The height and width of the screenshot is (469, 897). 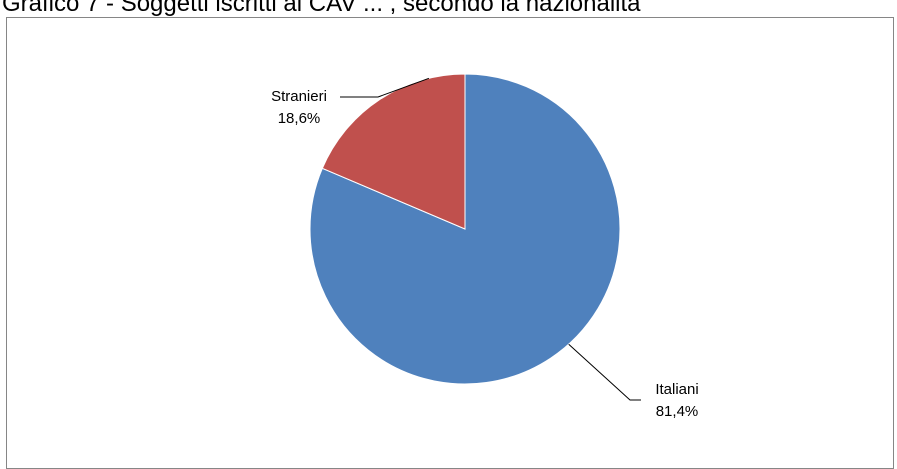 I want to click on slice-label-stranieri: Stranieri, so click(x=299, y=96).